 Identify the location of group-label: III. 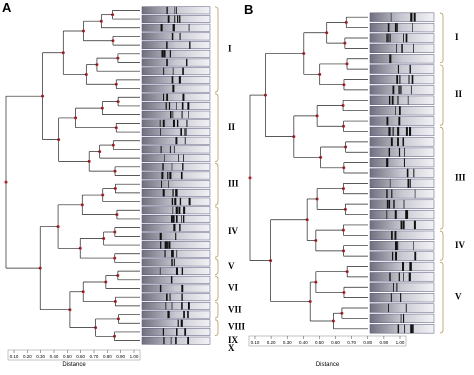
(460, 177).